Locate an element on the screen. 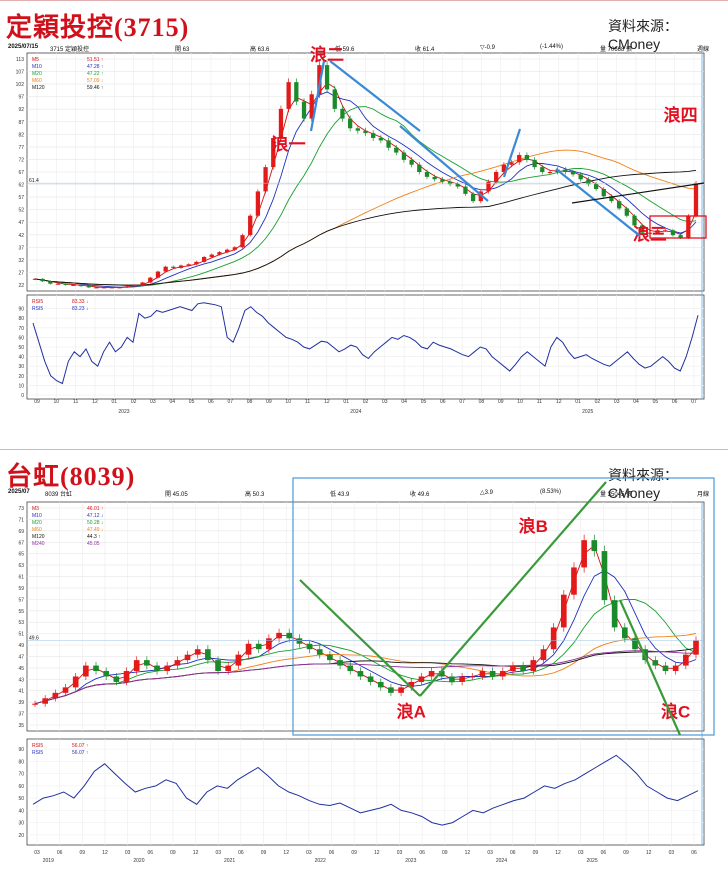 This screenshot has width=728, height=870. y-tick-label: 45 is located at coordinates (21, 669).